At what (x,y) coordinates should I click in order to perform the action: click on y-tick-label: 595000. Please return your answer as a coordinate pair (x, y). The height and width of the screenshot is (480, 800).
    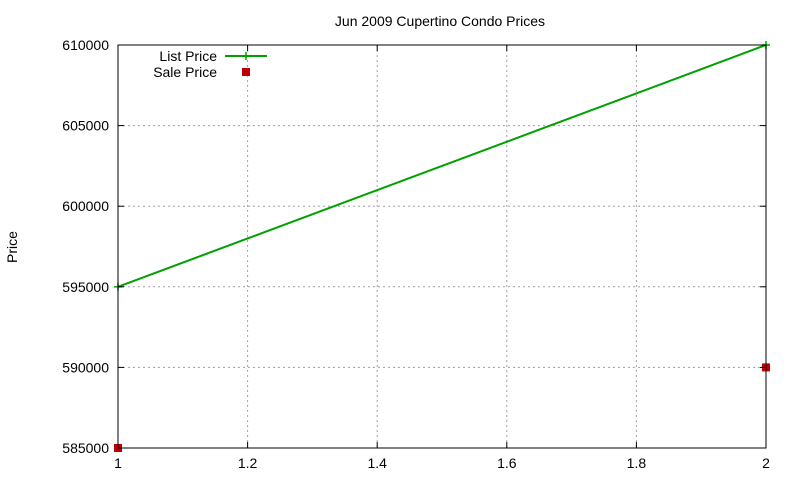
    Looking at the image, I should click on (85, 287).